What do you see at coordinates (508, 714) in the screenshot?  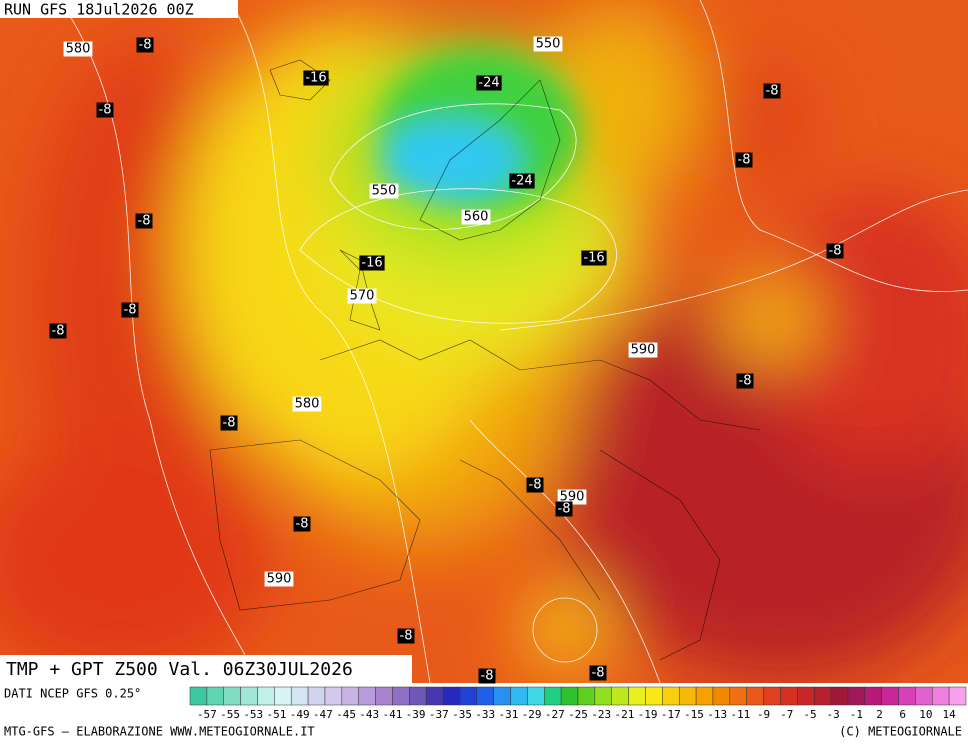 I see `colorbar-label: -31` at bounding box center [508, 714].